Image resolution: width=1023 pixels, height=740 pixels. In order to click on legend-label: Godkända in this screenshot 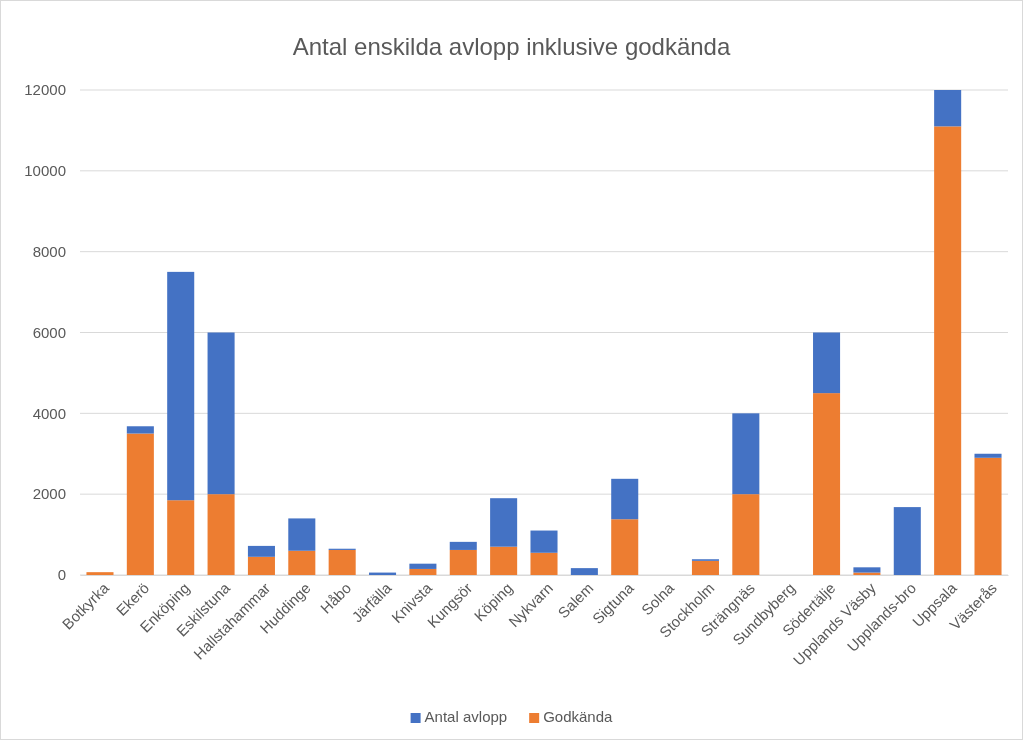, I will do `click(578, 716)`.